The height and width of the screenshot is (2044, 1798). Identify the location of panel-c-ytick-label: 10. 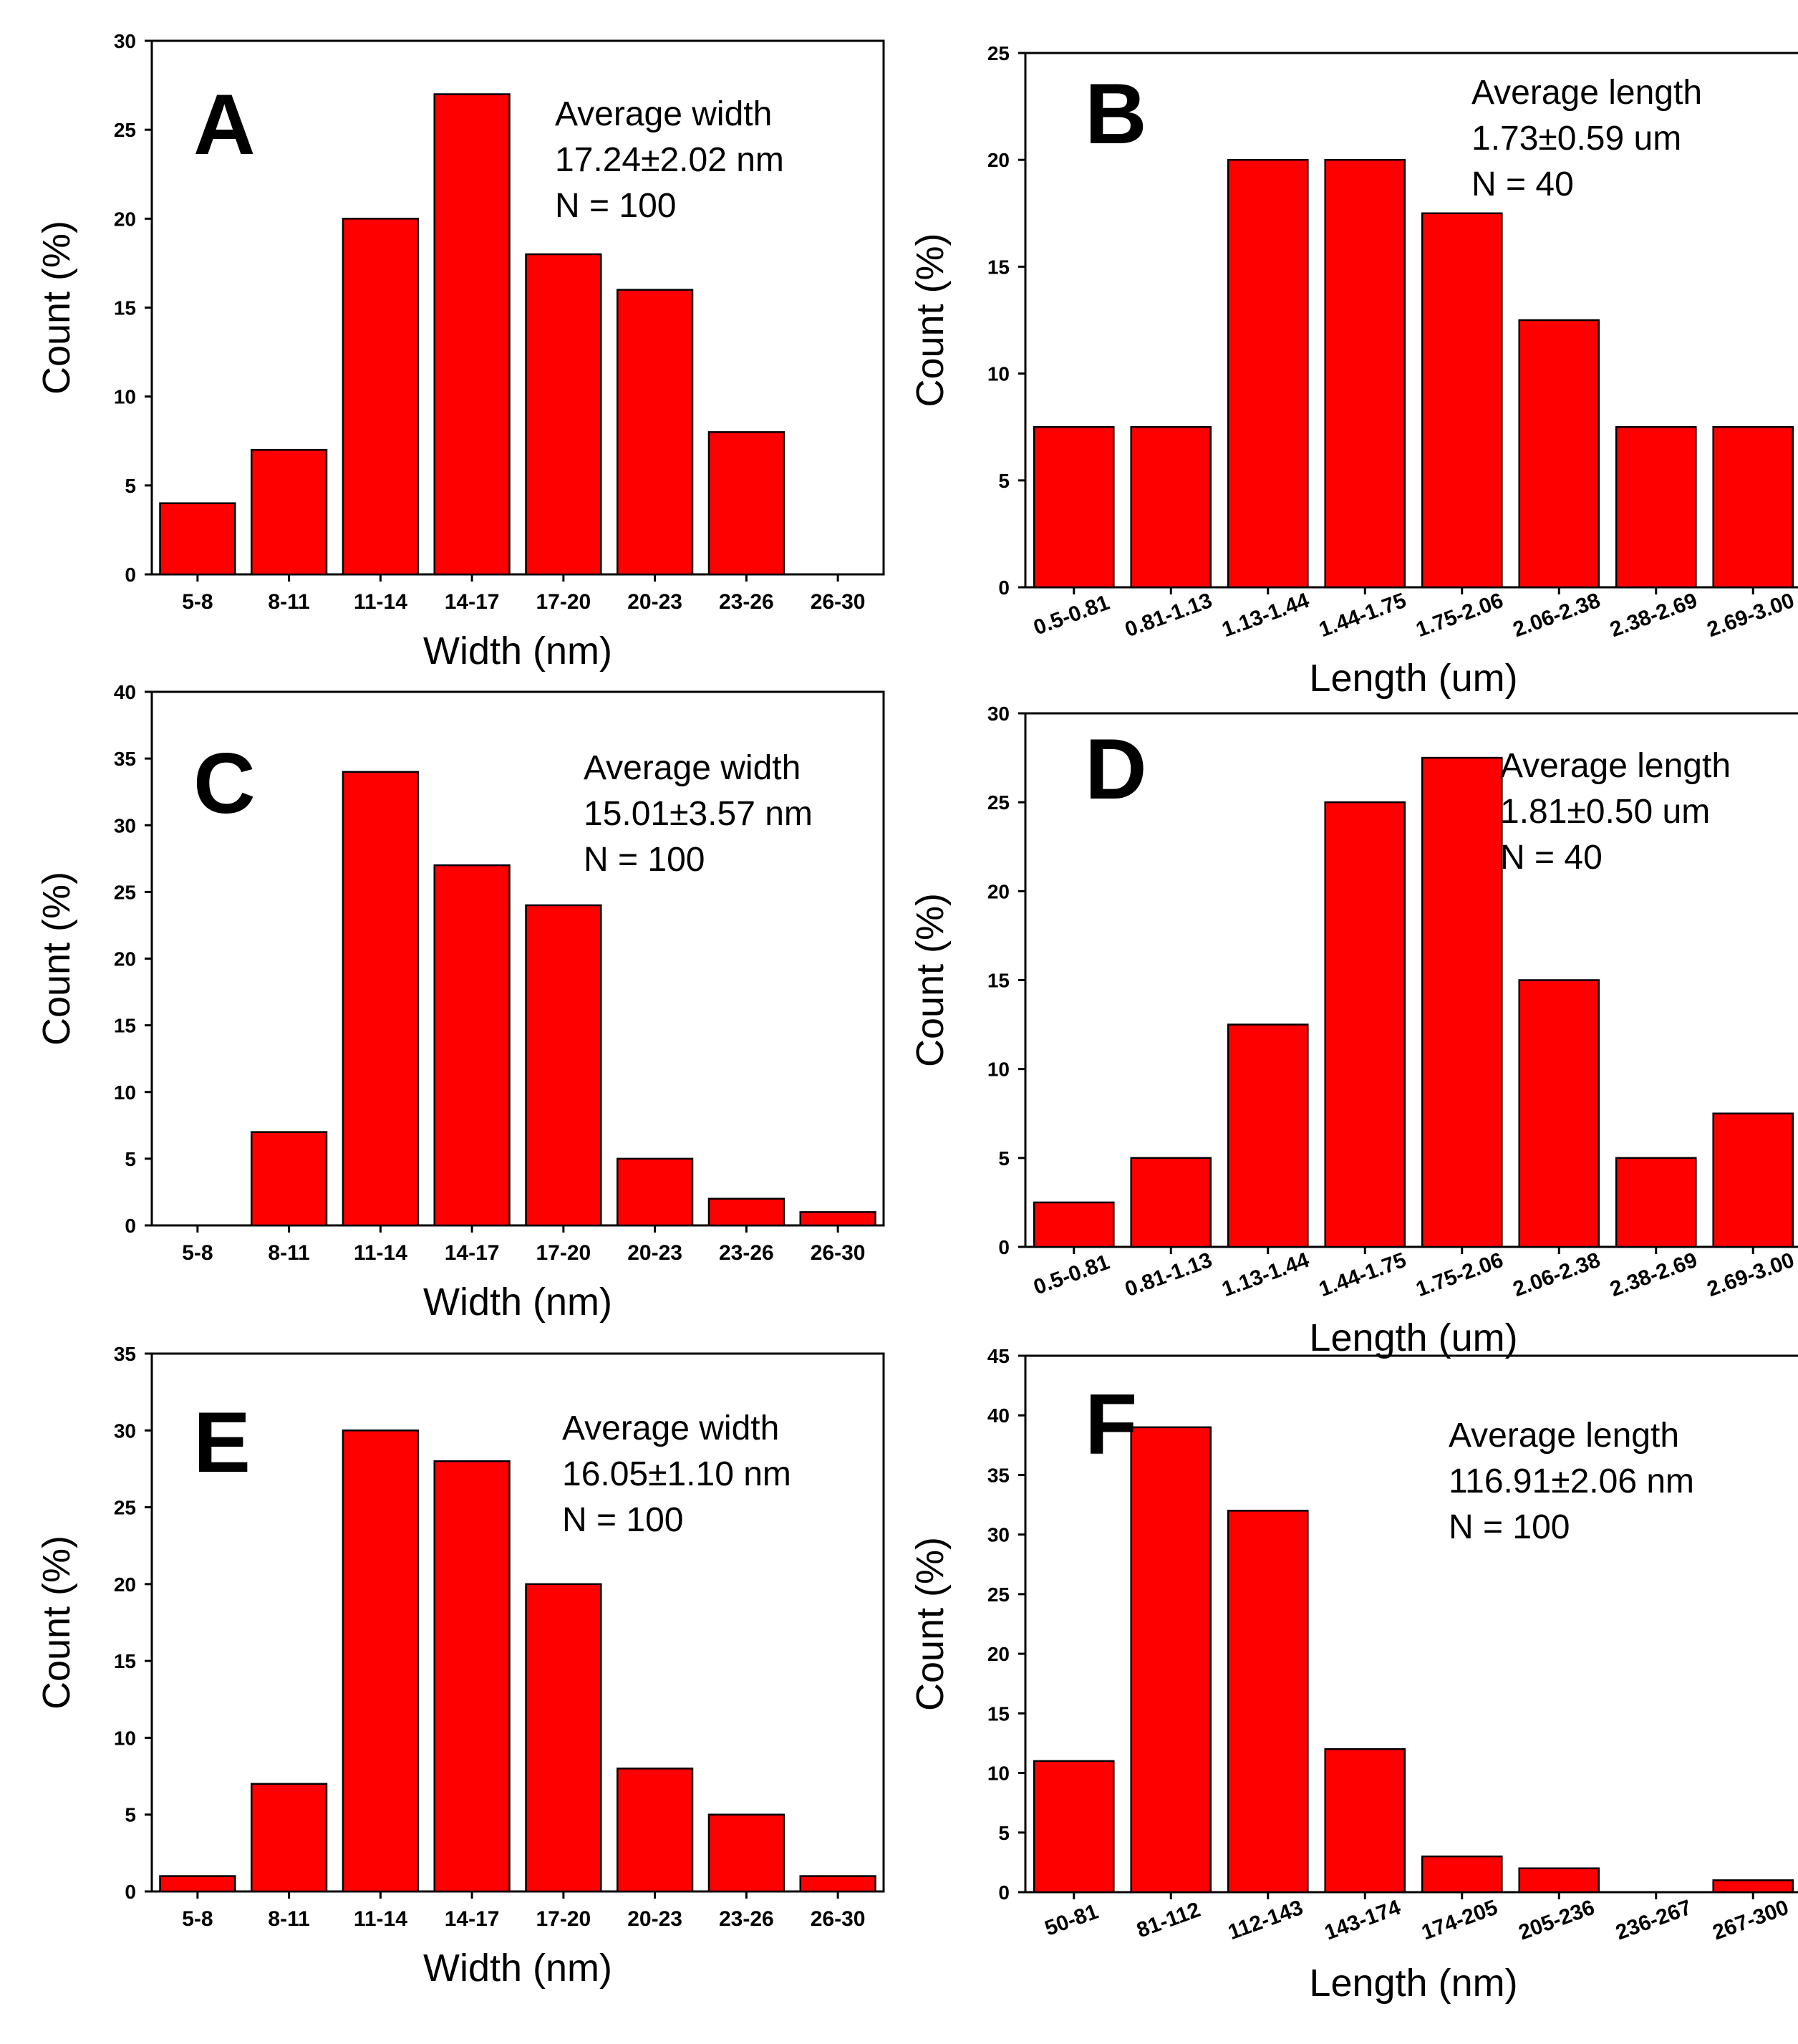
(125, 1092).